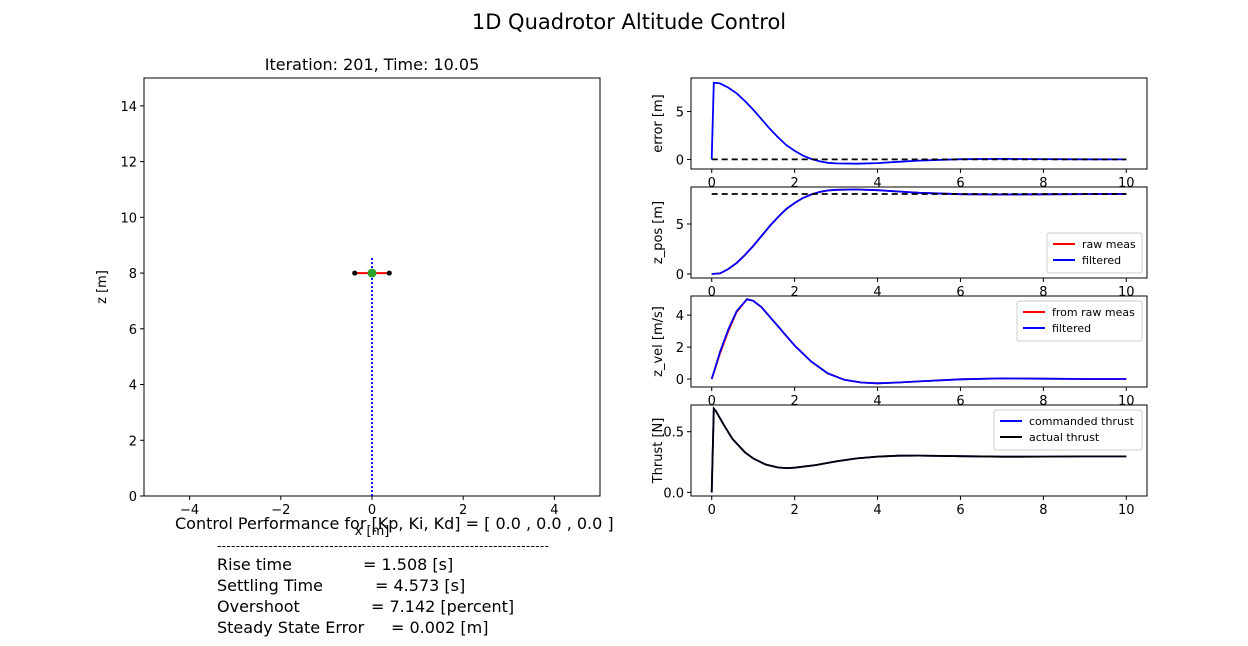  Describe the element at coordinates (680, 275) in the screenshot. I see `z_pos-ytick-label: 0` at that location.